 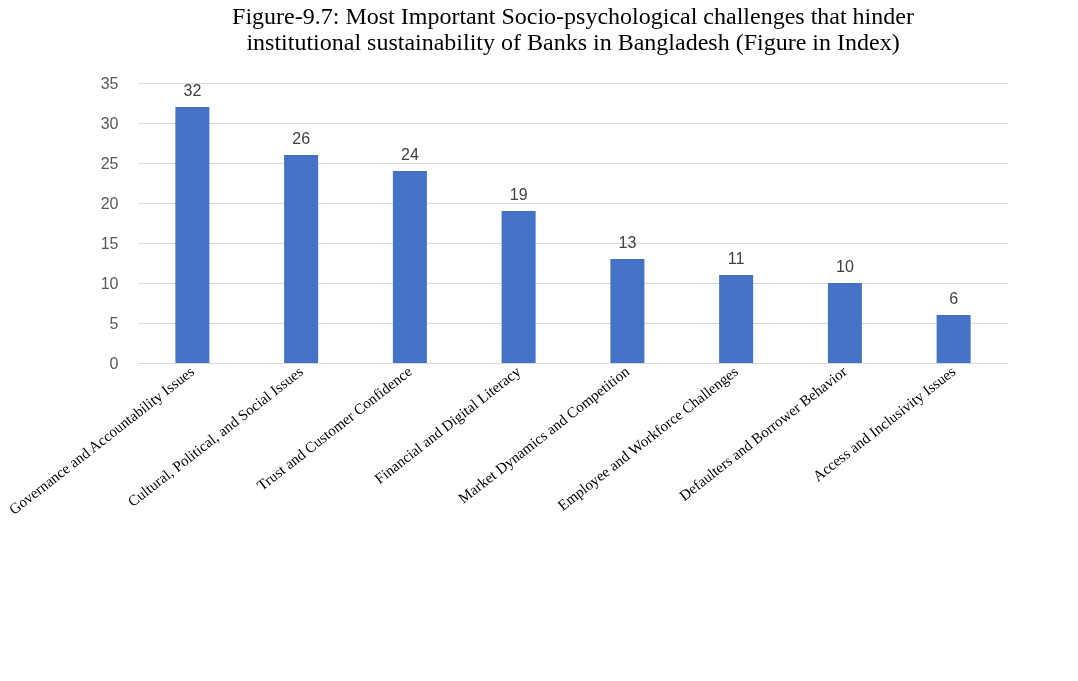 I want to click on y-tick-label: 20, so click(x=109, y=203).